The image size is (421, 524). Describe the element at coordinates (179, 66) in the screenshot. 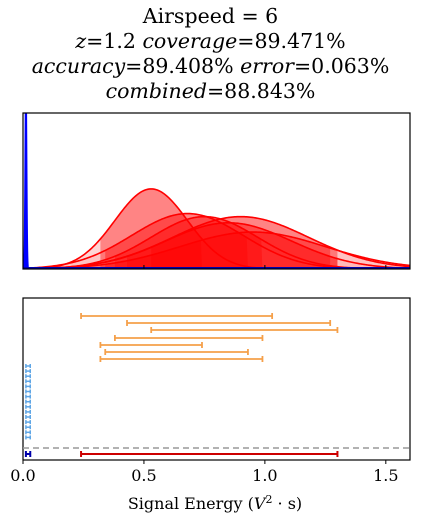

I see `accuracy-value: =89.408%` at that location.